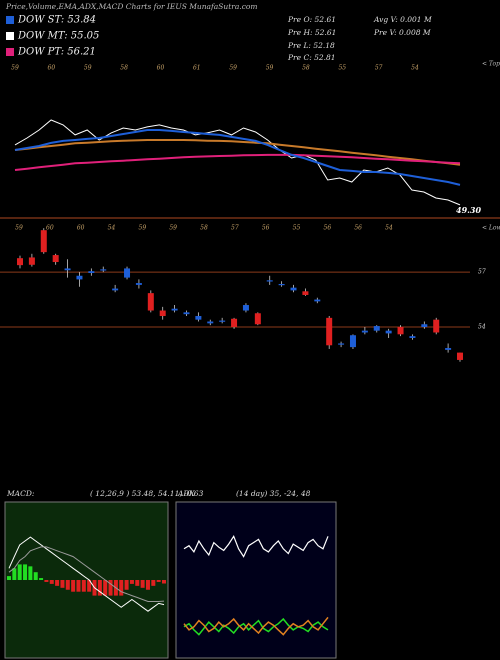 The height and width of the screenshot is (660, 500). What do you see at coordinates (311, 32) in the screenshot?
I see `stat: Pre H: 52.61` at bounding box center [311, 32].